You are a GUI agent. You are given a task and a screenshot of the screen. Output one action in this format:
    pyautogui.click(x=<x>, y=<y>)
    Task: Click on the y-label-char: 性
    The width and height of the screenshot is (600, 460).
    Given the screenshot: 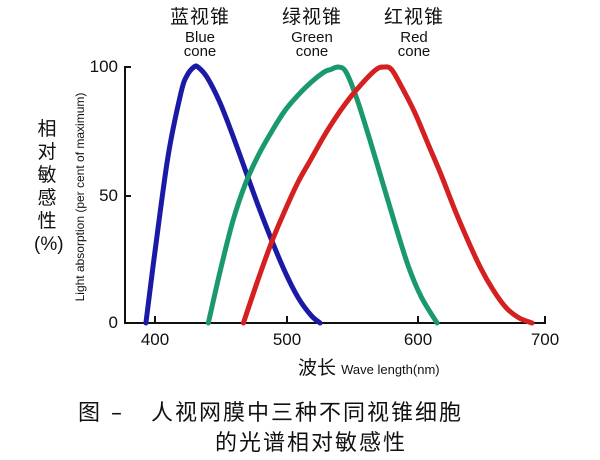 What is the action you would take?
    pyautogui.click(x=47, y=221)
    